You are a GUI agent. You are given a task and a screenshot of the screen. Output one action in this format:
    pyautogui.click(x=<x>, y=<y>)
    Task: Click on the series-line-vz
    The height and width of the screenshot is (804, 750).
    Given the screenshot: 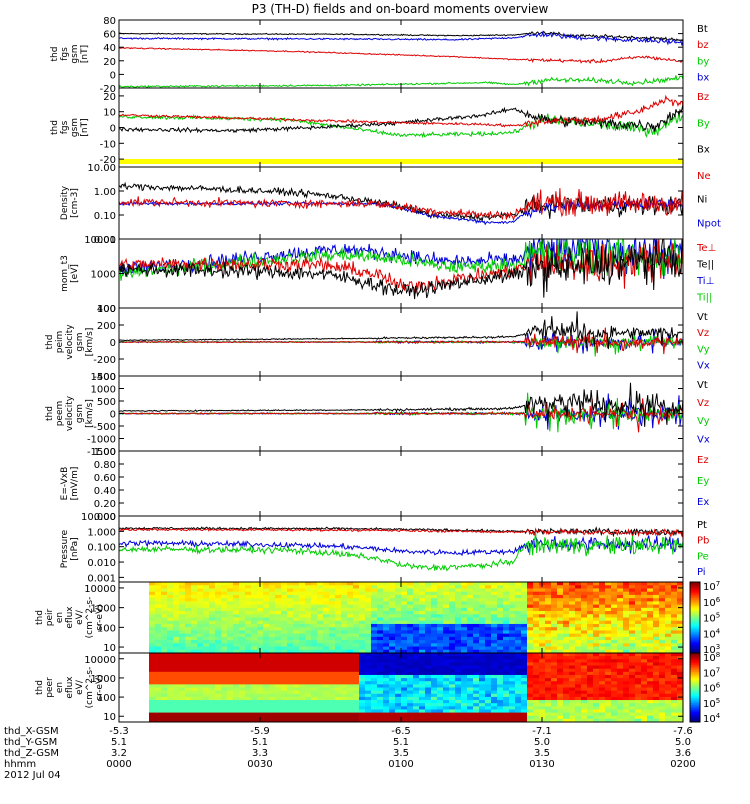 What is the action you would take?
    pyautogui.click(x=401, y=415)
    